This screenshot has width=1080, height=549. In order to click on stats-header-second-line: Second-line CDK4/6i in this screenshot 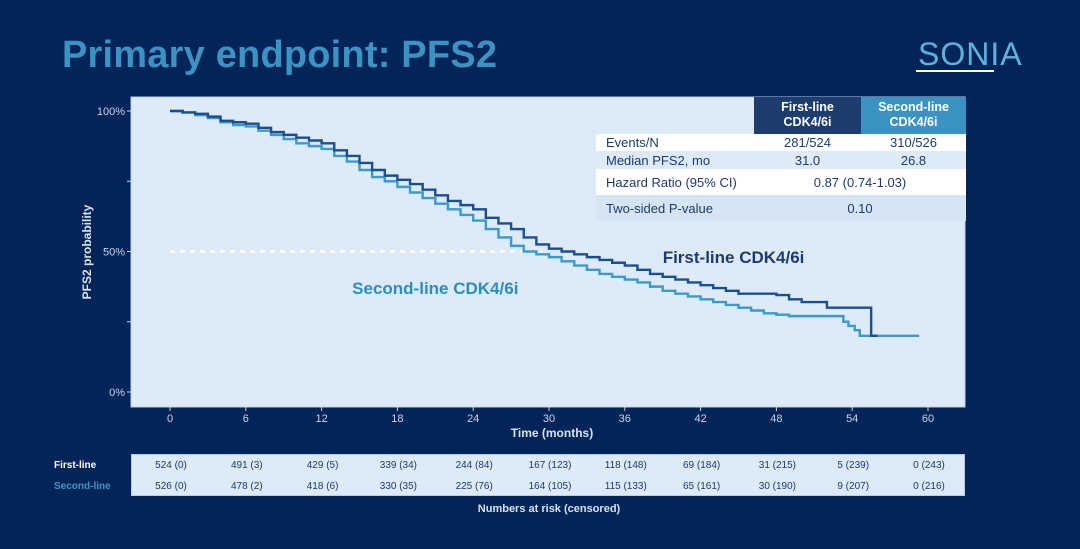, I will do `click(913, 115)`.